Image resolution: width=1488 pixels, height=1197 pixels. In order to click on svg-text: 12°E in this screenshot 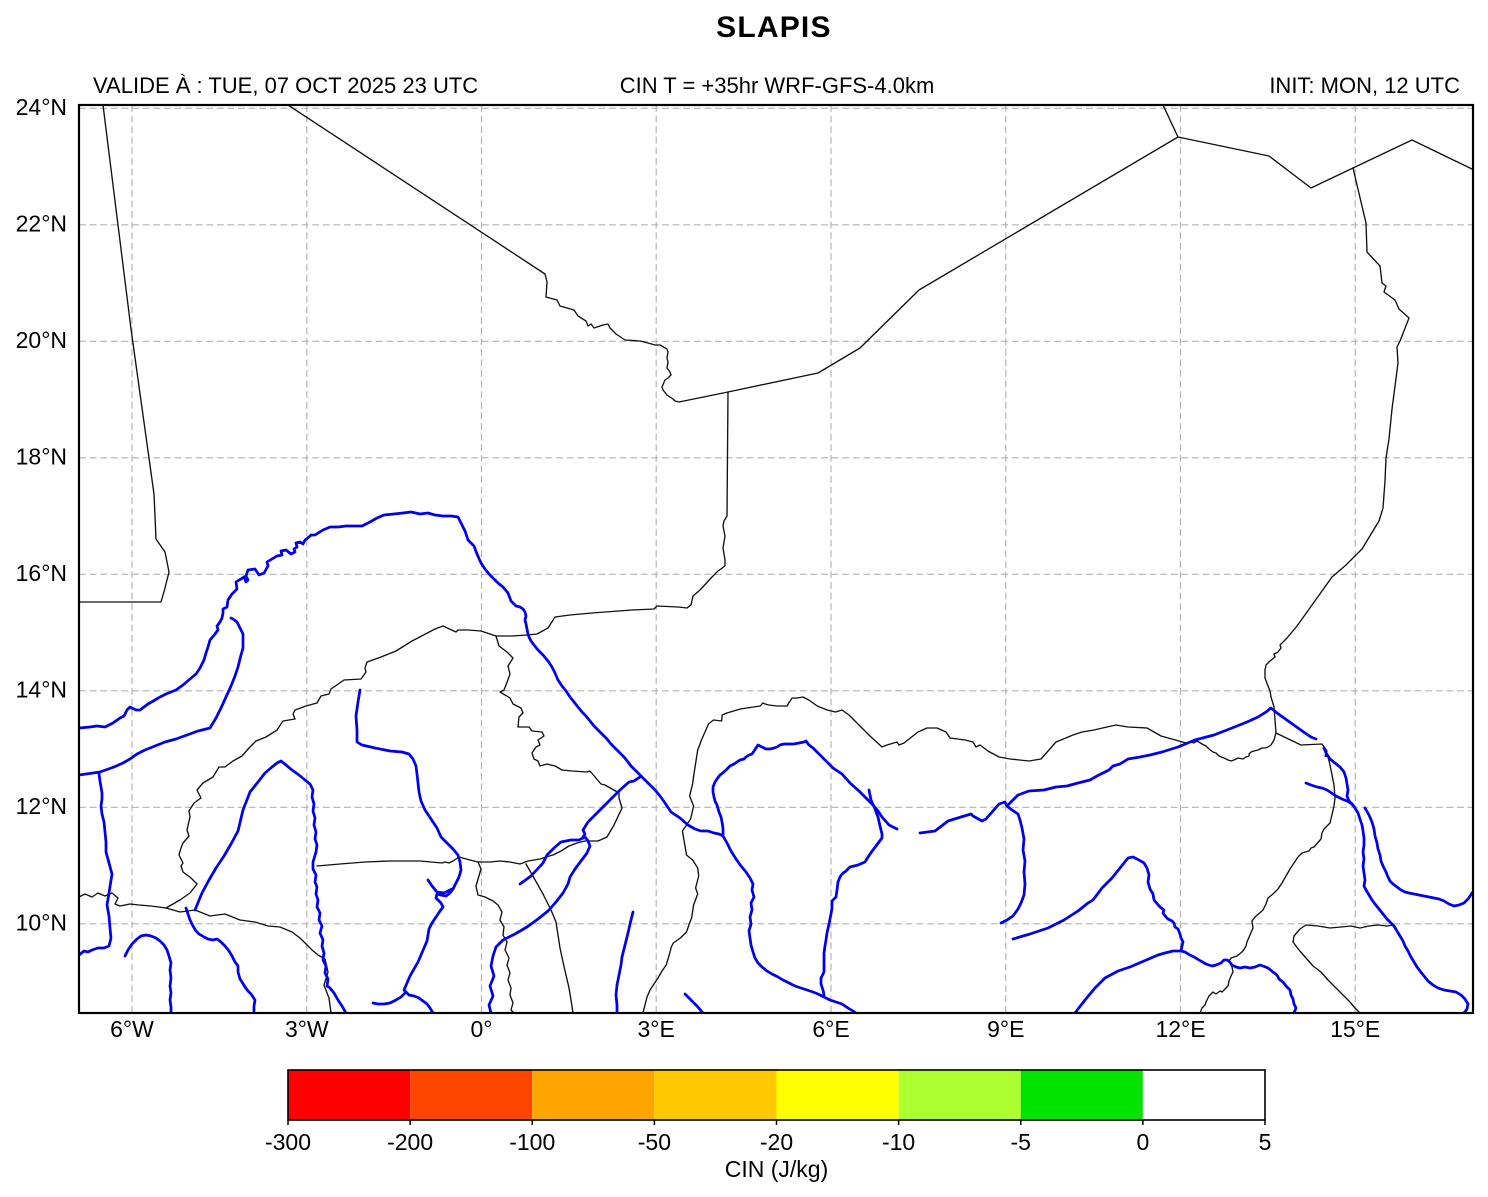, I will do `click(1180, 1029)`.